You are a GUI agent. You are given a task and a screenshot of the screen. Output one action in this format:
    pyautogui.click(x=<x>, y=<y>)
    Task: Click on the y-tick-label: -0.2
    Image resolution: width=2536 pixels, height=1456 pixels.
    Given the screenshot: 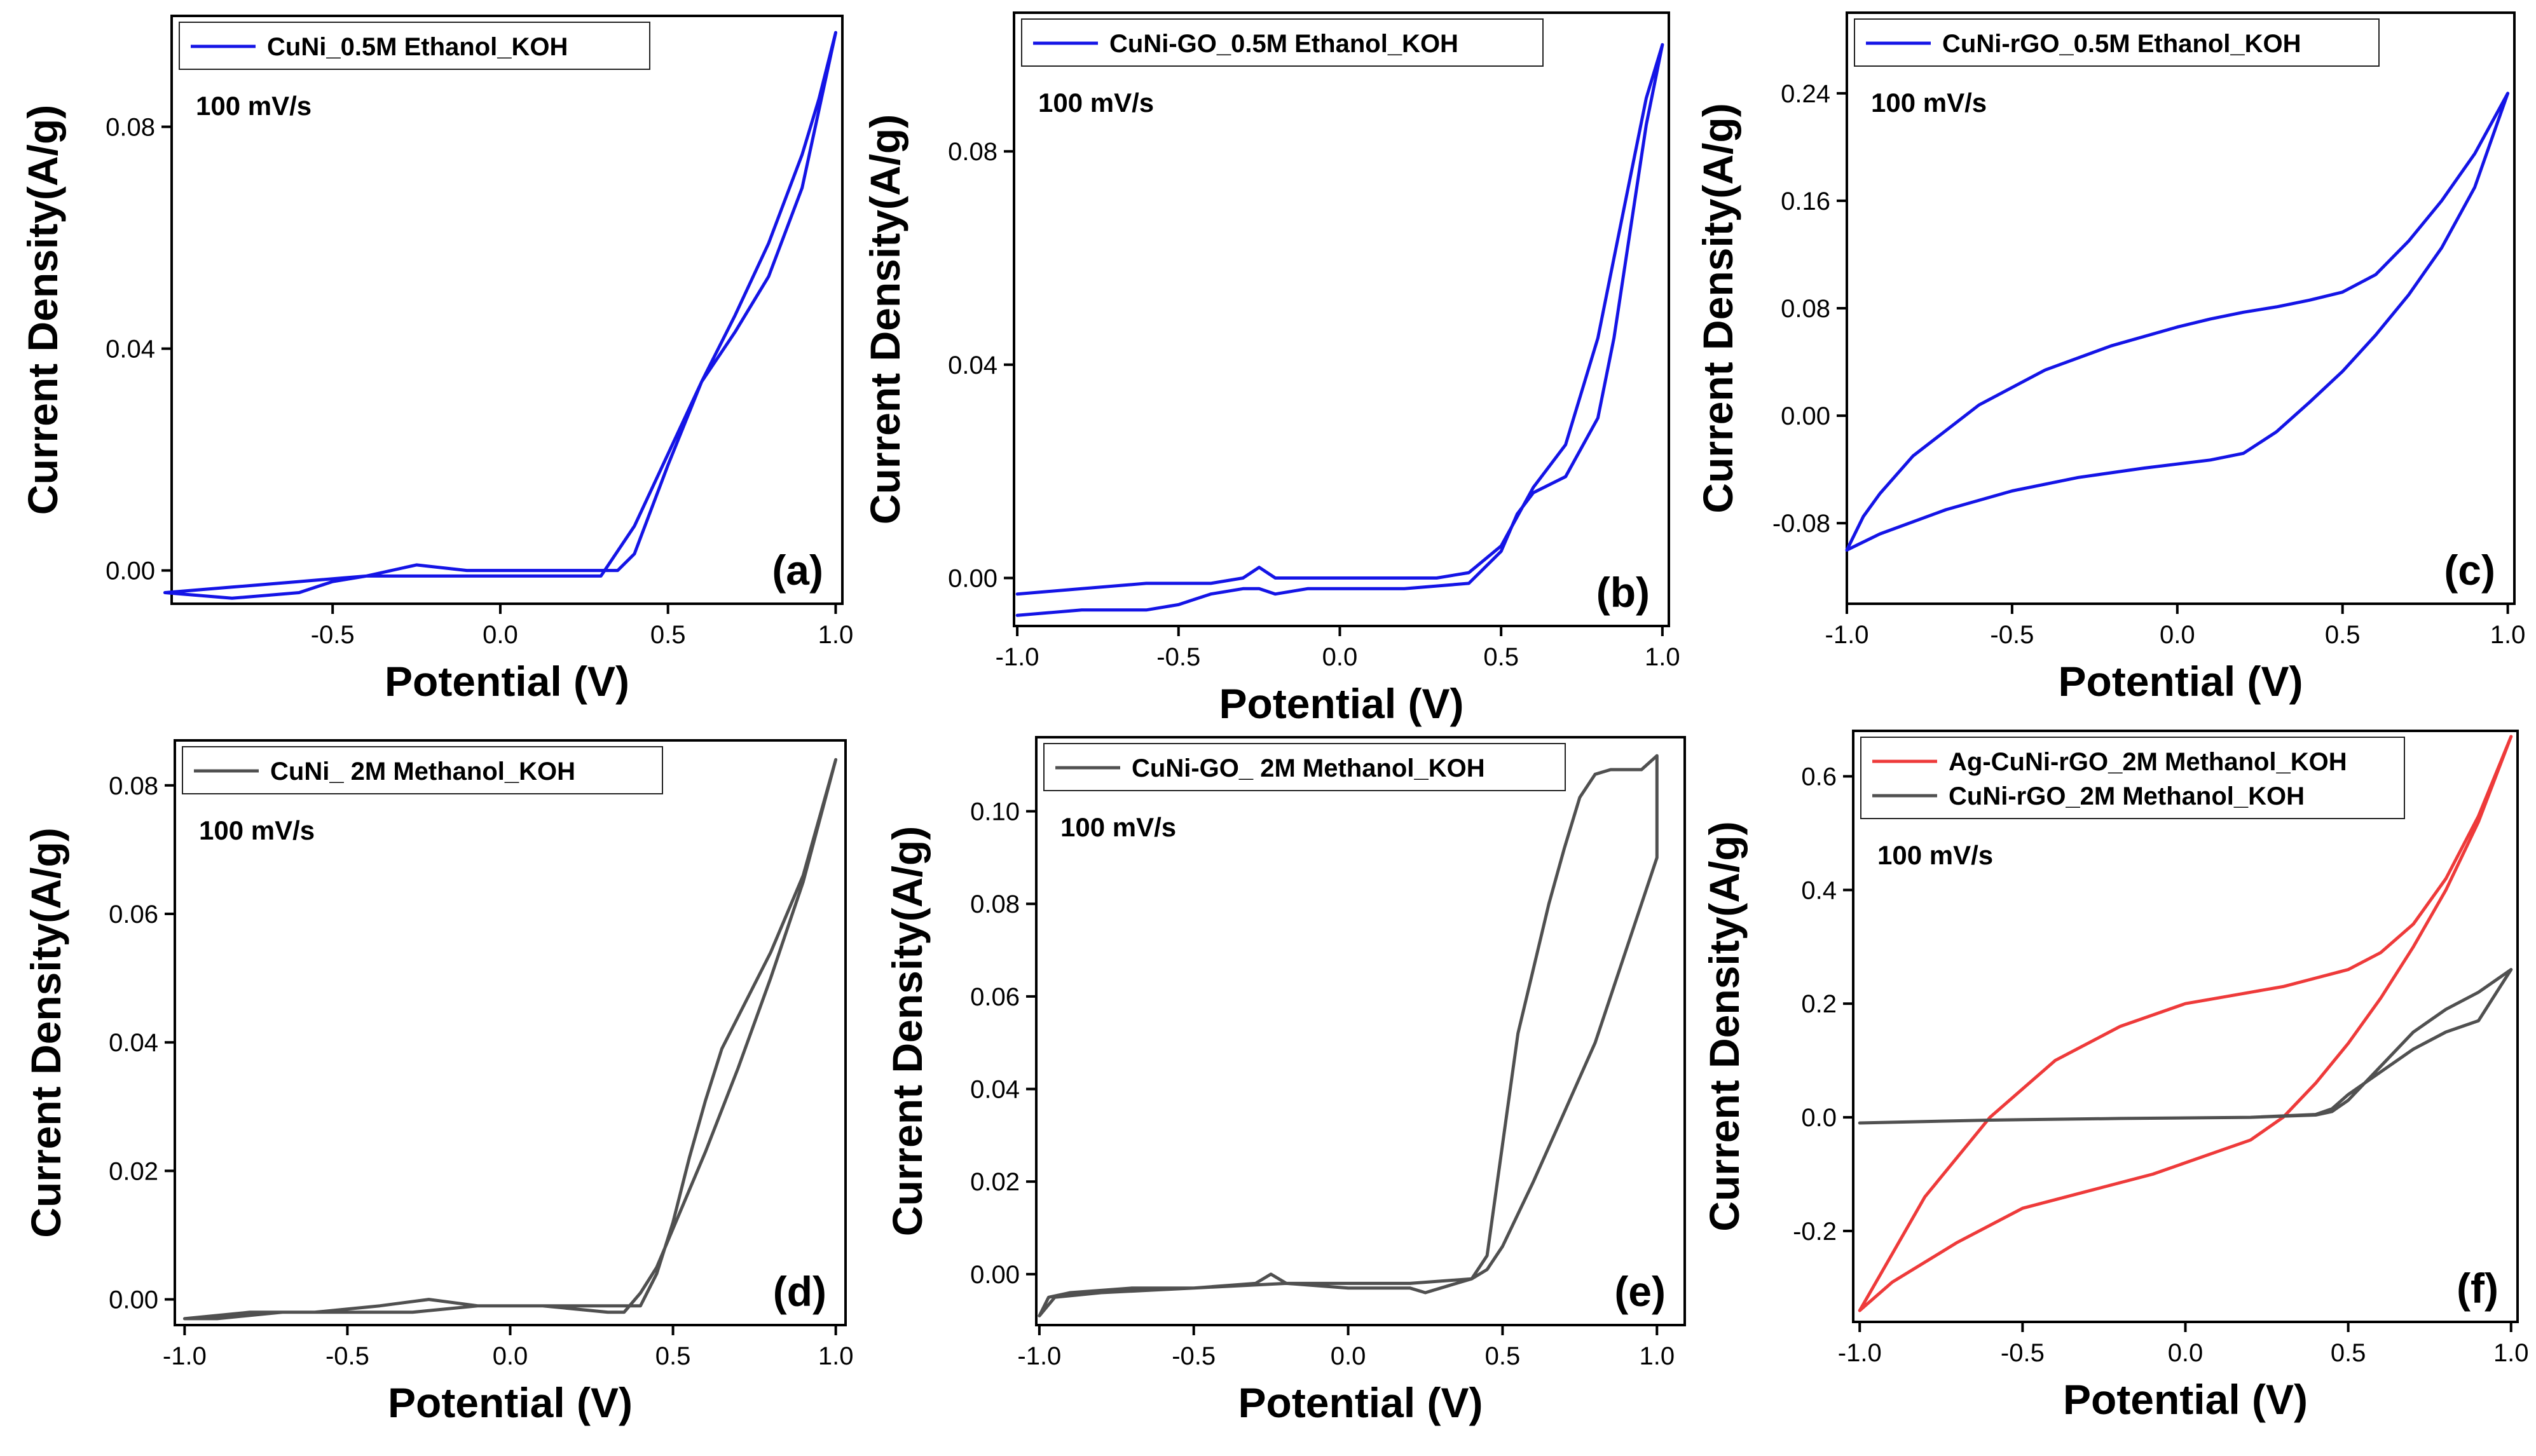 What is the action you would take?
    pyautogui.click(x=1815, y=1232)
    